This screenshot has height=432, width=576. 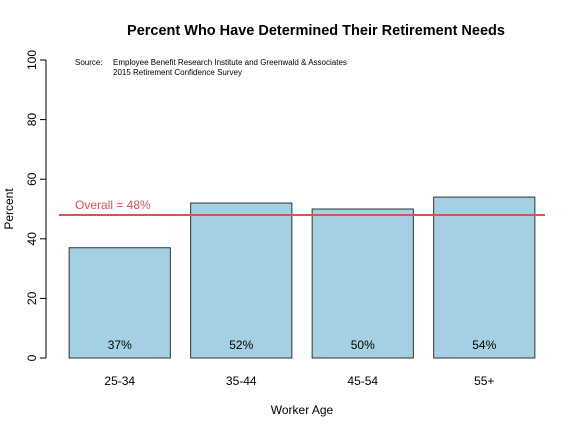 I want to click on y-tick-label: 40, so click(x=32, y=239).